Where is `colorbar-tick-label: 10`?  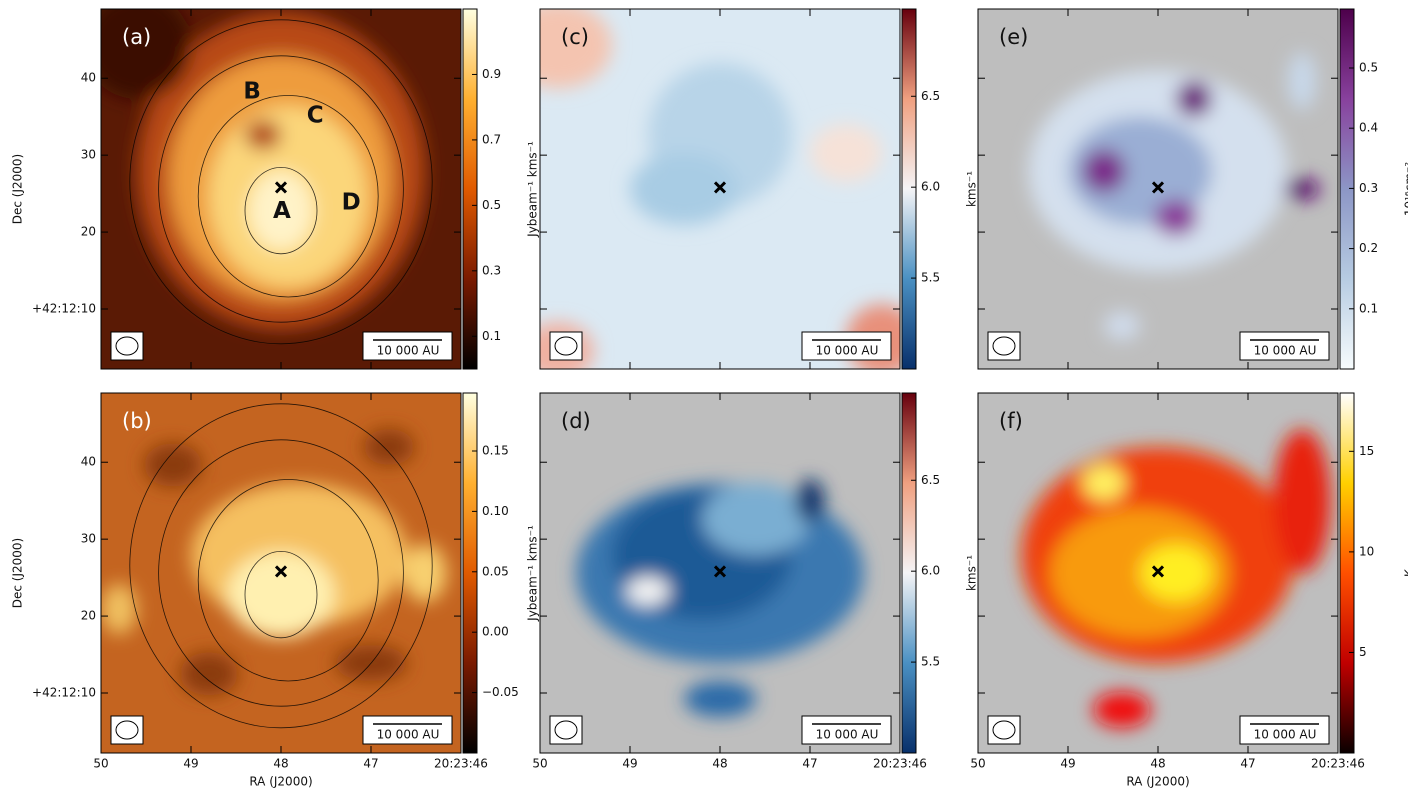 colorbar-tick-label: 10 is located at coordinates (1366, 551).